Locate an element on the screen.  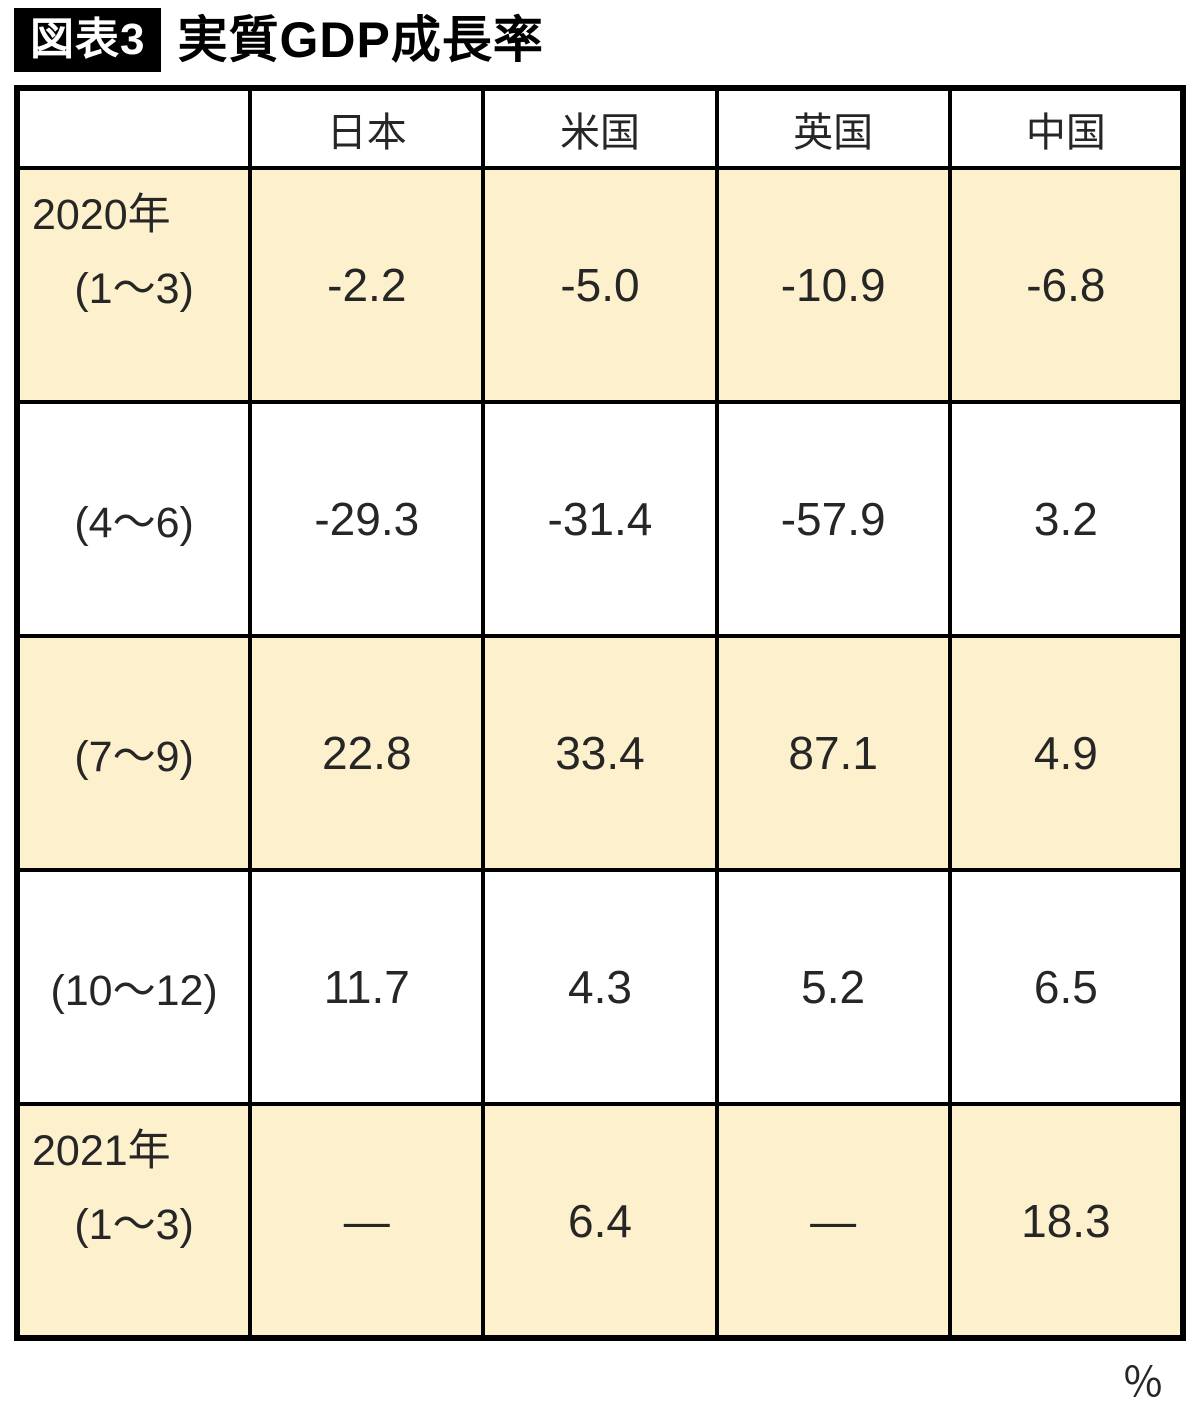
cell-china: 4.9 is located at coordinates (1066, 753).